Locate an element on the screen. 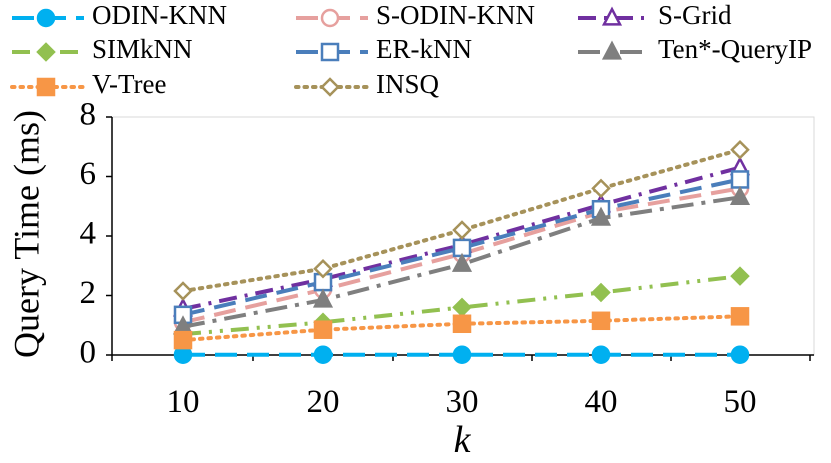 The width and height of the screenshot is (831, 463). y-tick-label: 6 is located at coordinates (88, 174).